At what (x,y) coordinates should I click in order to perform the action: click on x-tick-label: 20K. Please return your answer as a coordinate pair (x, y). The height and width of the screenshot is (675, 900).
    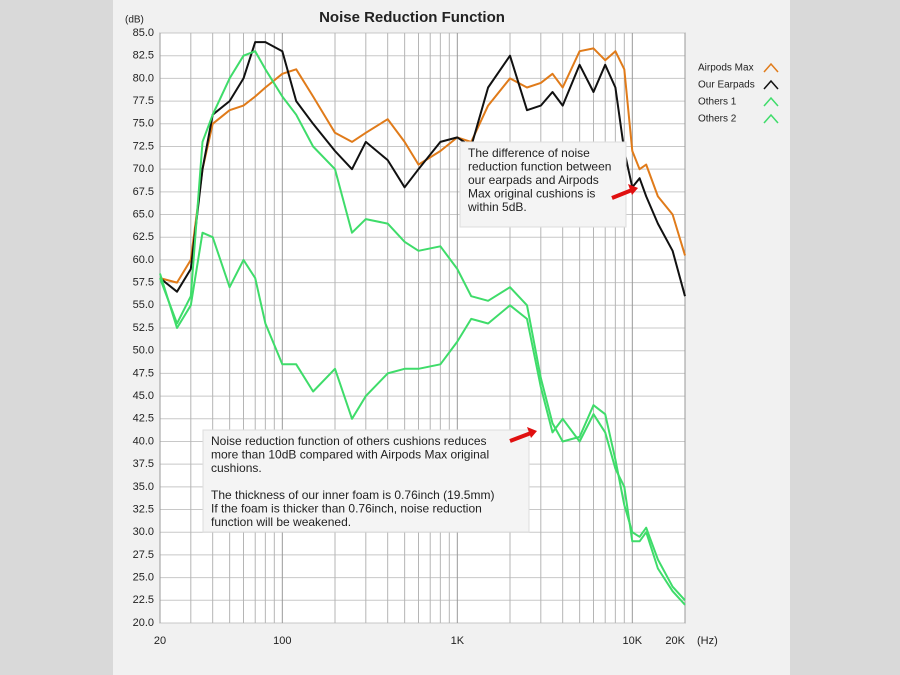
    Looking at the image, I should click on (675, 641).